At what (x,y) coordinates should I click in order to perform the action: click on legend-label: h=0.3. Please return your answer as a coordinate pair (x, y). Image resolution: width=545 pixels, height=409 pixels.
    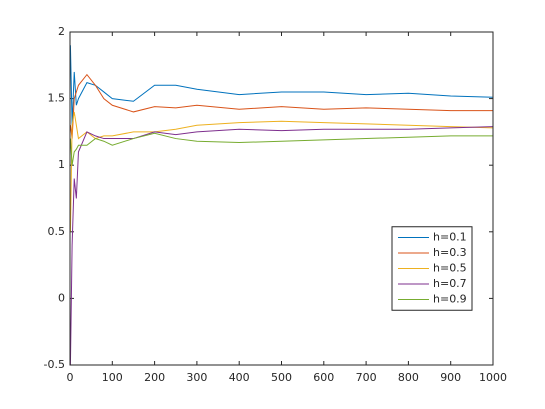
    Looking at the image, I should click on (450, 252).